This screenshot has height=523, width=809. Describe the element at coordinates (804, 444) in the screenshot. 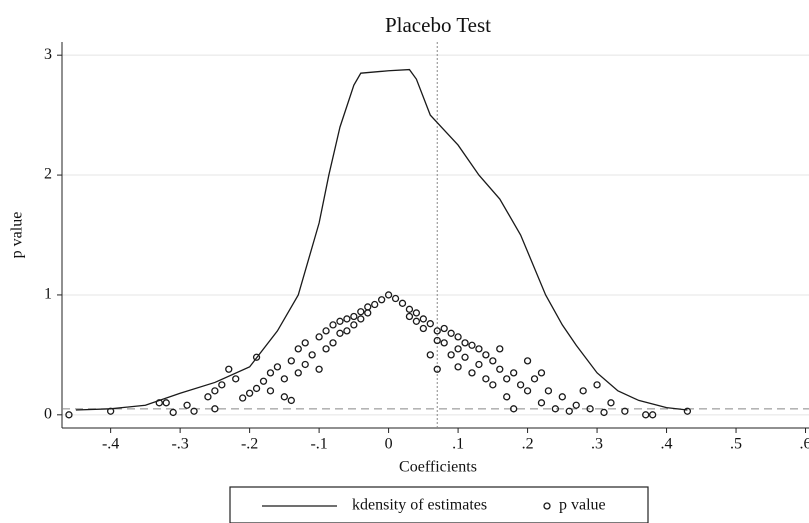

I see `x-tick-label: .6` at that location.